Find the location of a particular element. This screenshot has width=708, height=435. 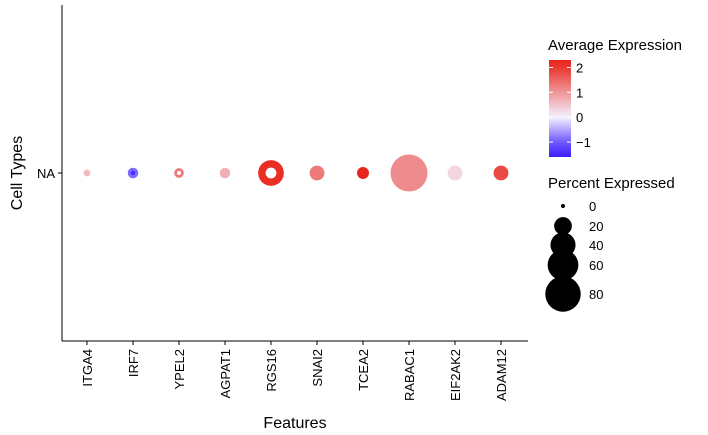

x-tick-label: ITGA4 is located at coordinates (87, 368).